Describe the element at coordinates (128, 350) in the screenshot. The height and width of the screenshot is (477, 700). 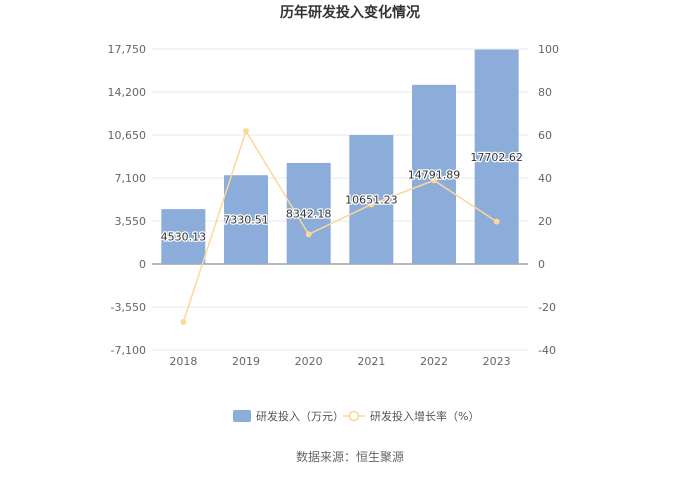
I see `y-left-tick-label: -7,100` at that location.